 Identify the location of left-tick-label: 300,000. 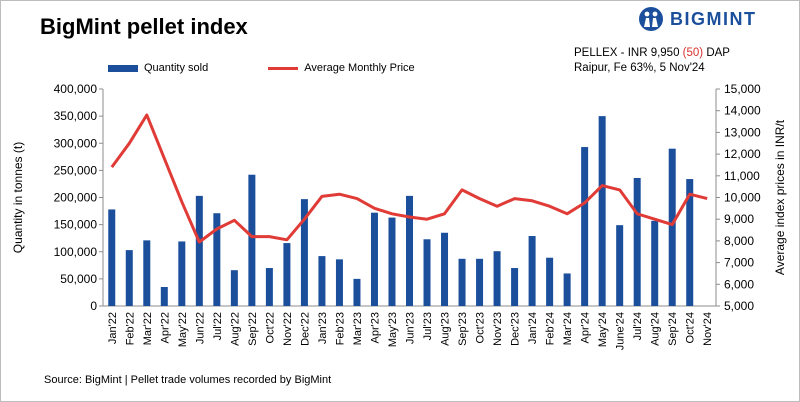
(76, 143).